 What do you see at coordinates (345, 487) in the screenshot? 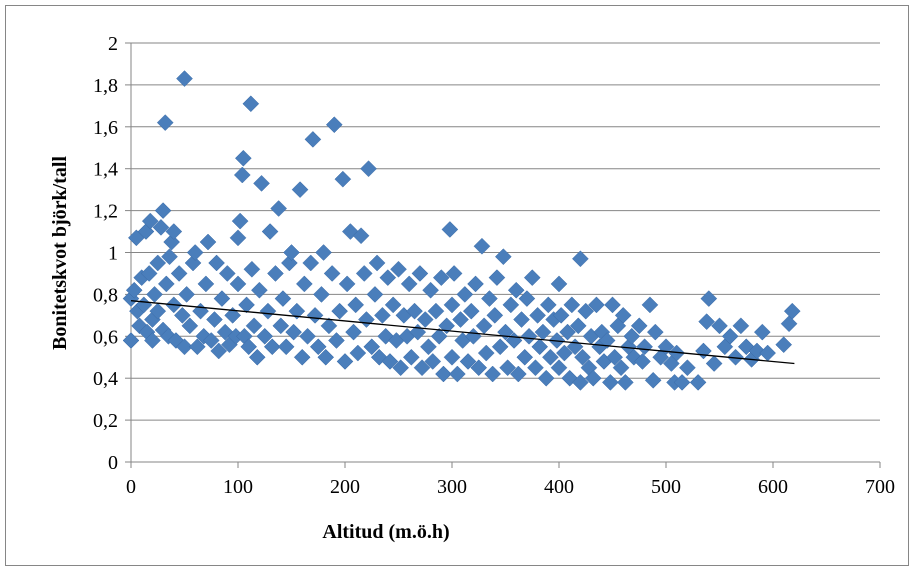
I see `x-tick-label: 200` at bounding box center [345, 487].